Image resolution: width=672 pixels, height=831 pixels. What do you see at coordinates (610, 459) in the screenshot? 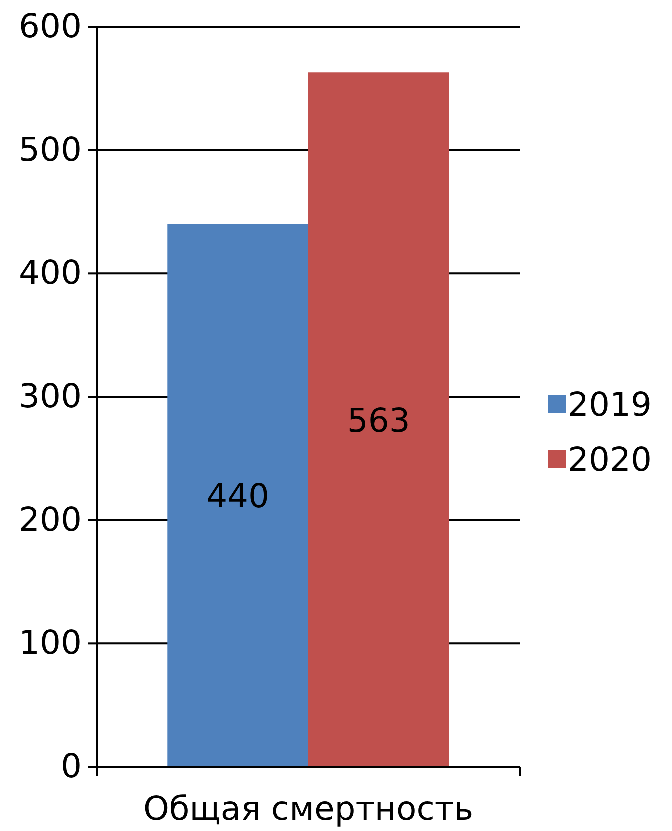
I see `legend-label: 2020` at bounding box center [610, 459].